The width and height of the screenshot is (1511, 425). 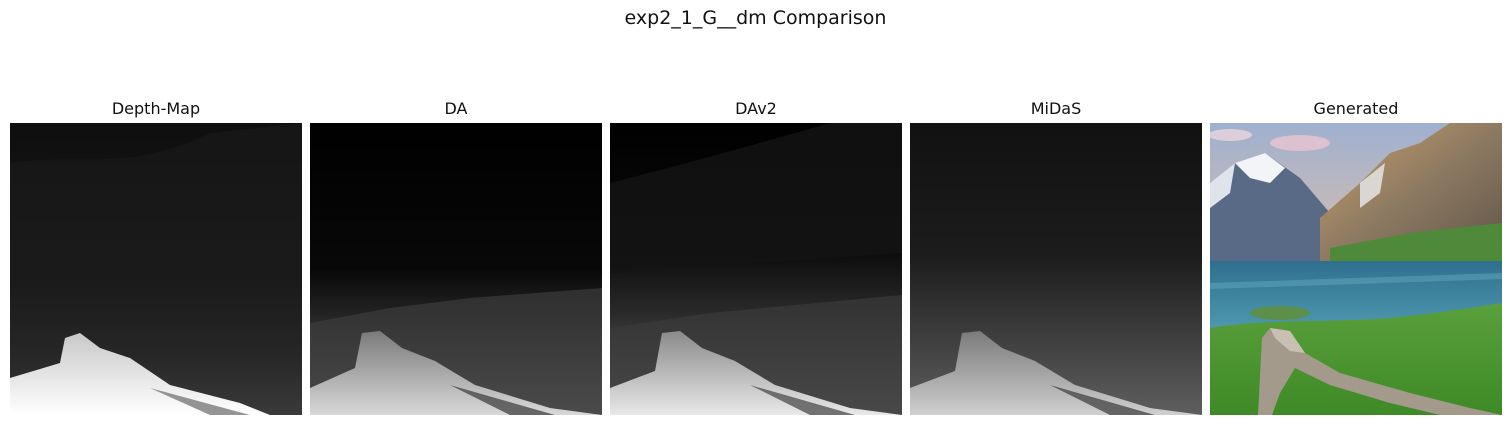 I want to click on depth-map-image, so click(x=156, y=269).